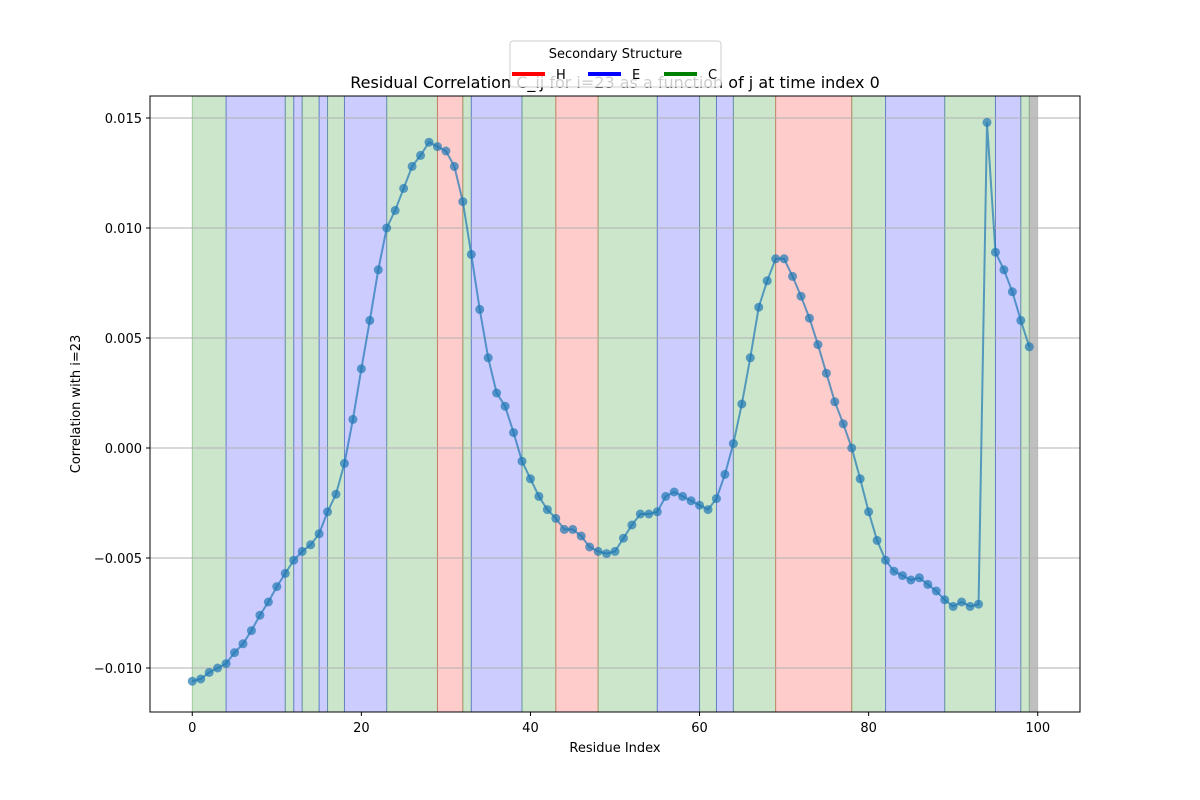 This screenshot has height=800, width=1200. What do you see at coordinates (192, 728) in the screenshot?
I see `x-tick-label-0: 0` at bounding box center [192, 728].